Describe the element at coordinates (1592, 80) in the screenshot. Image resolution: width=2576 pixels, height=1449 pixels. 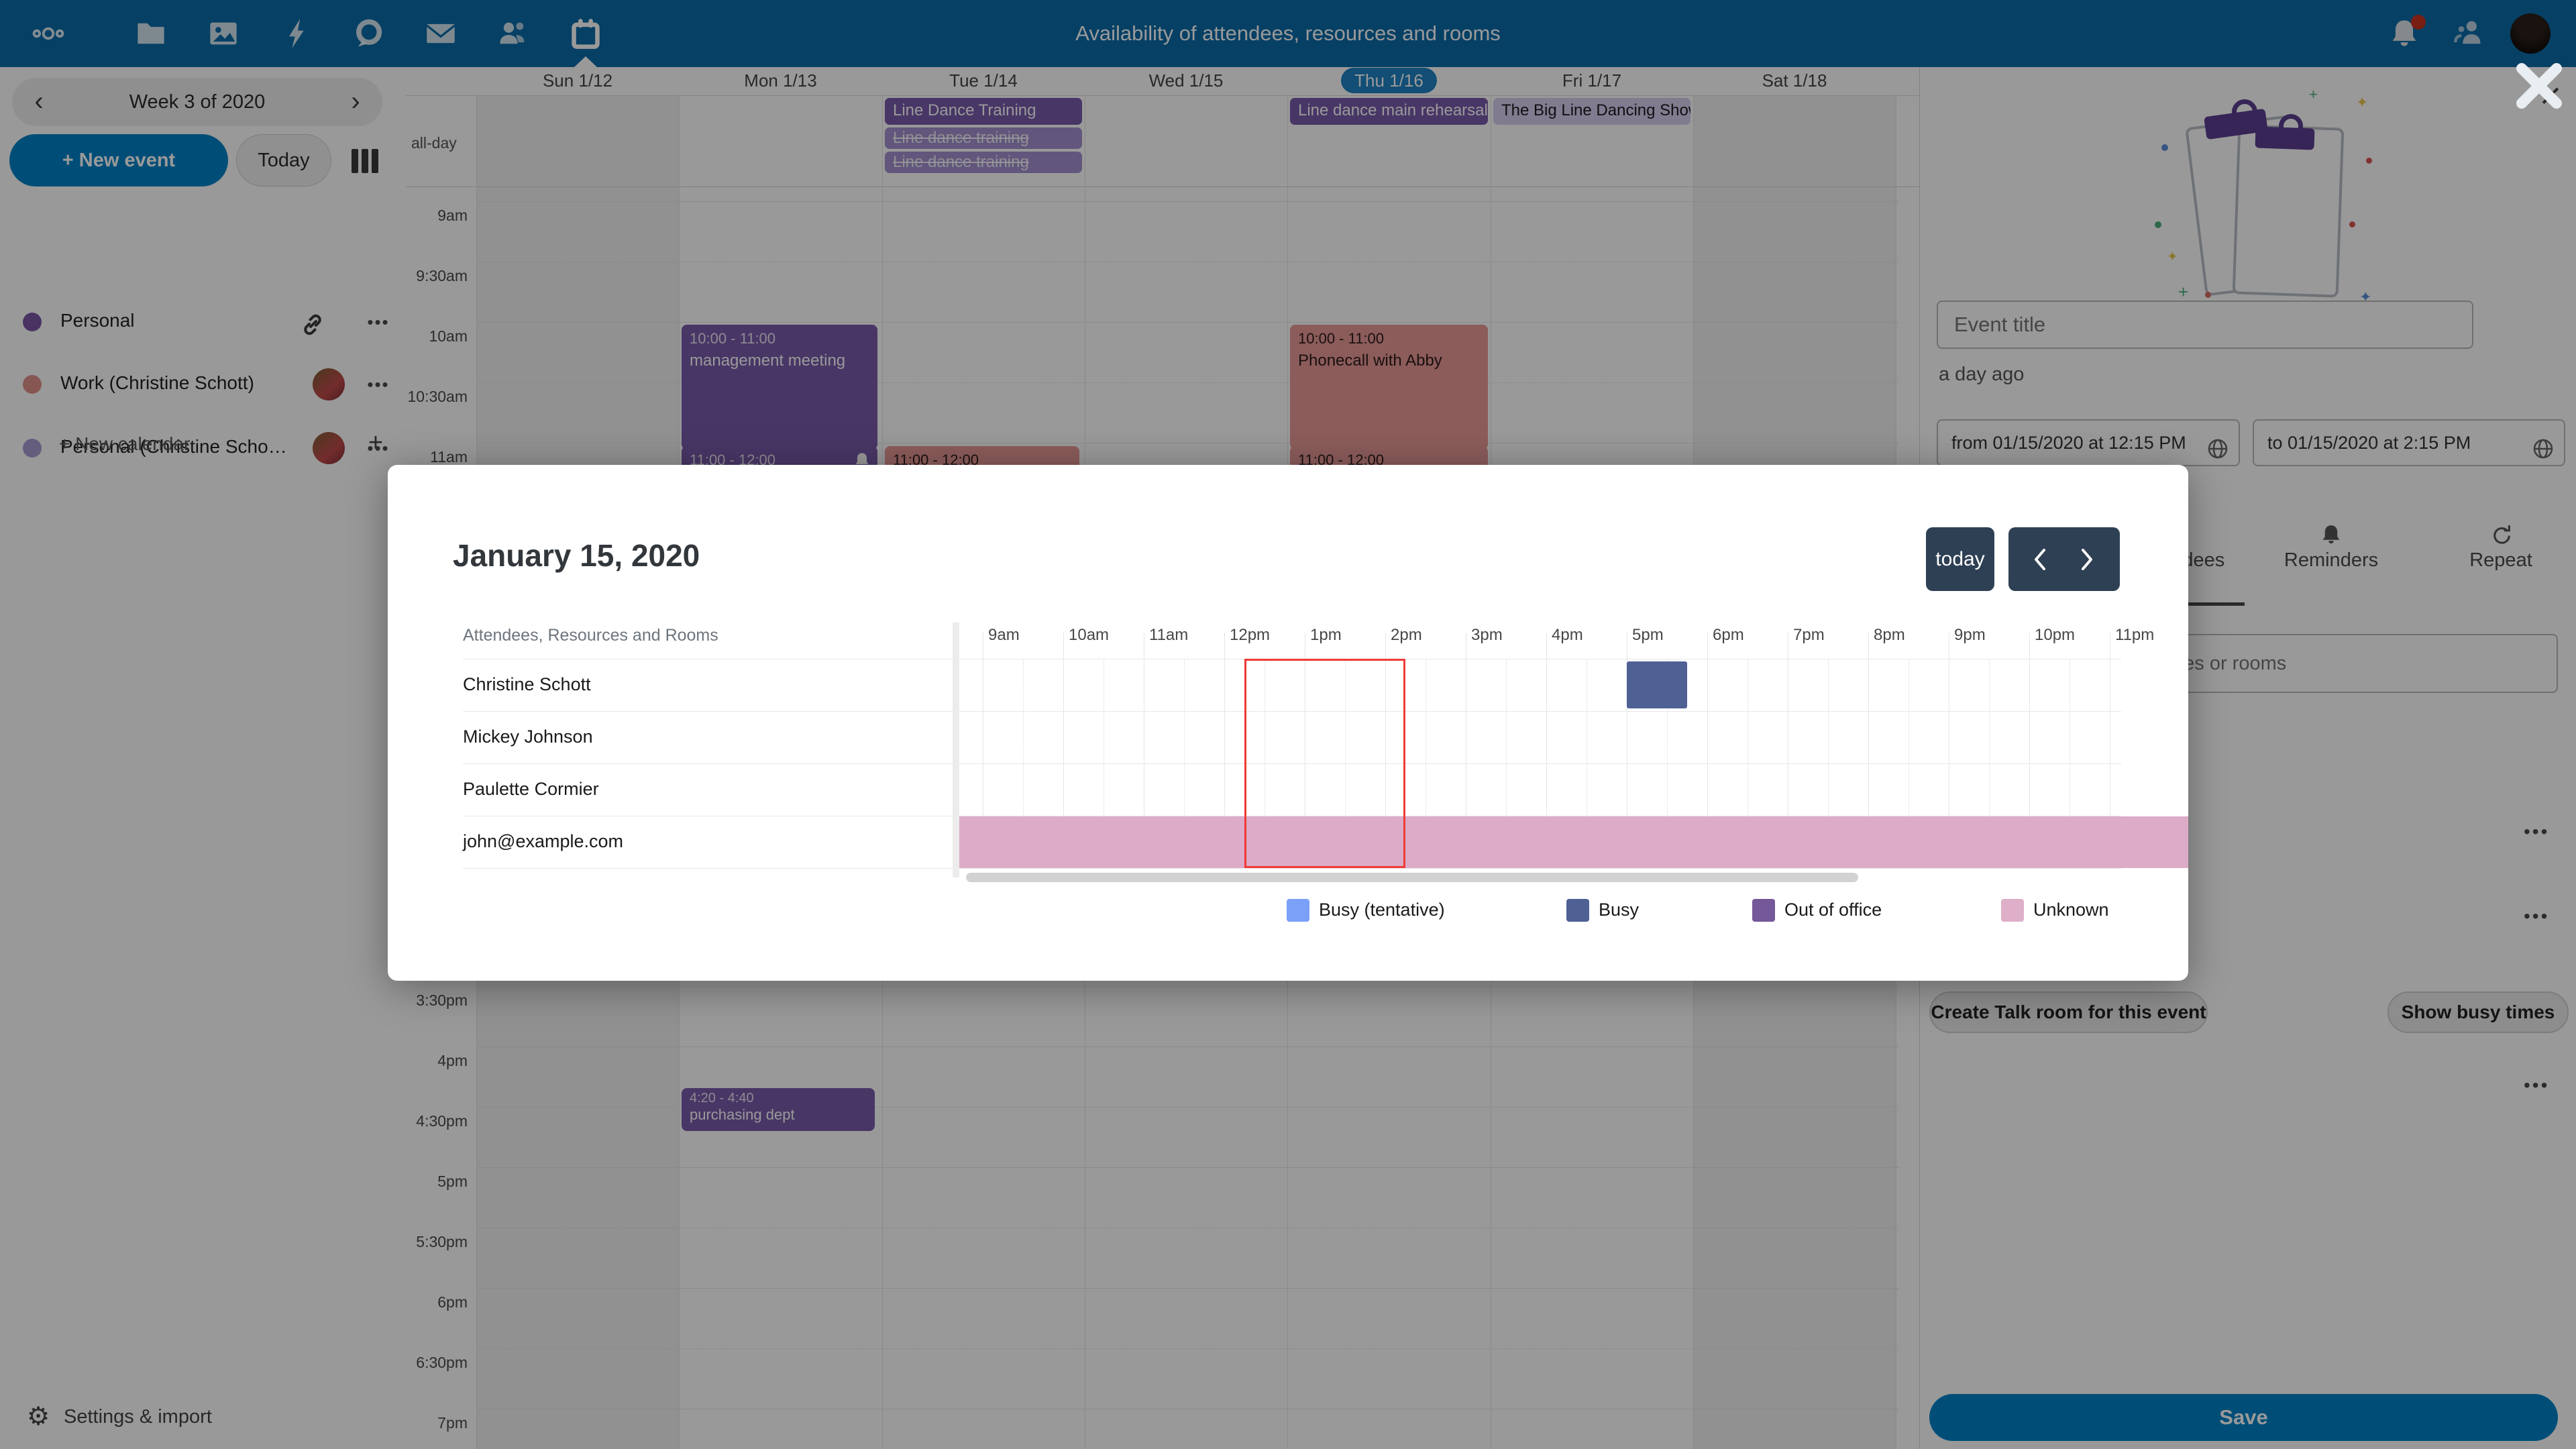
I see `day-header-fri: Fri 1/17` at that location.